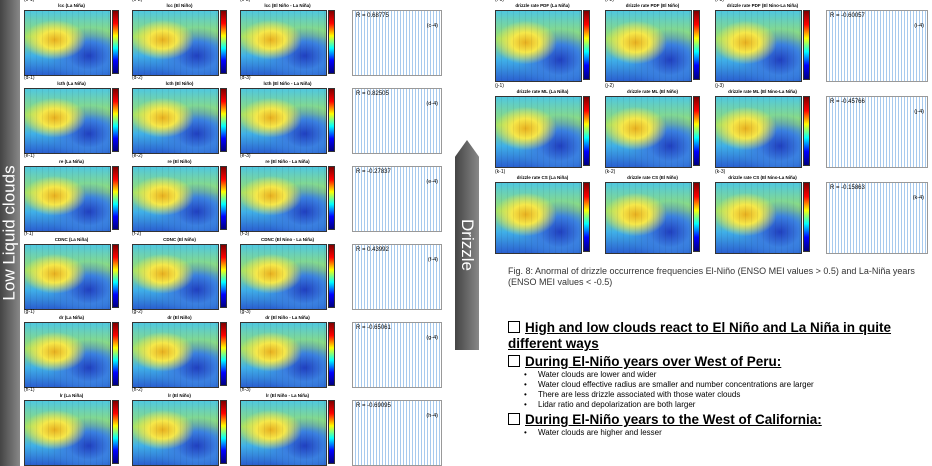 The height and width of the screenshot is (466, 932). What do you see at coordinates (877, 46) in the screenshot?
I see `time-series: R = -0.60057 (i-4)` at bounding box center [877, 46].